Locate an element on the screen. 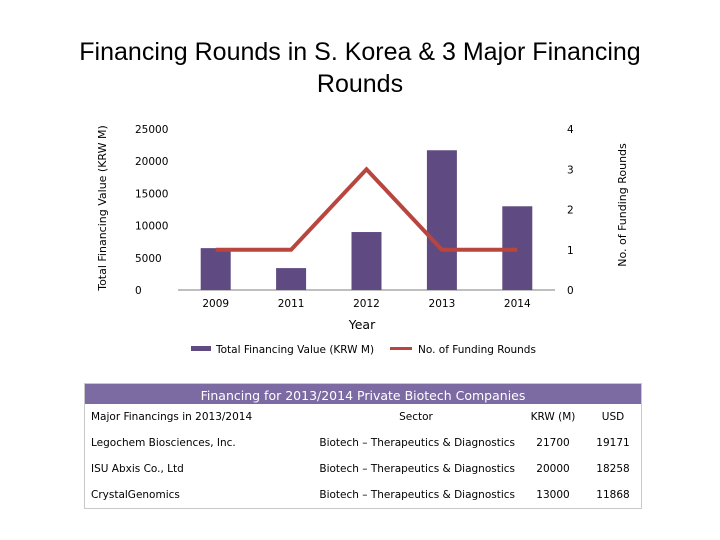  header-company: Major Financings in 2013/2014 is located at coordinates (172, 417).